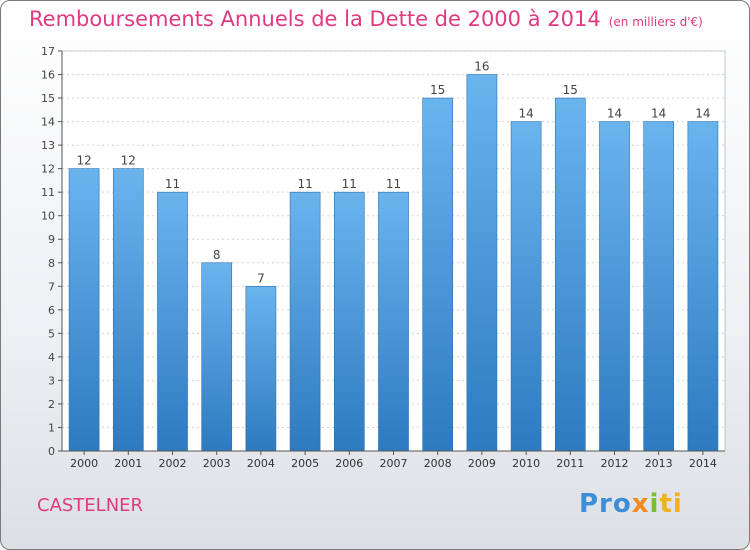 Image resolution: width=750 pixels, height=550 pixels. Describe the element at coordinates (305, 463) in the screenshot. I see `x-tick-label: 2005` at that location.